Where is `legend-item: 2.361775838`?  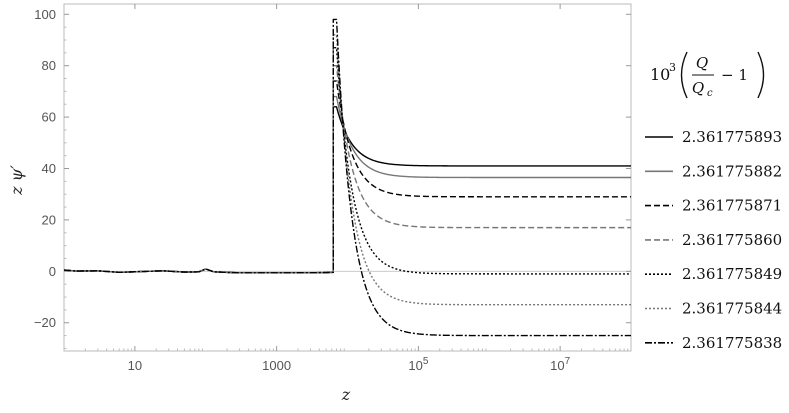
legend-item: 2.361775838 is located at coordinates (713, 343).